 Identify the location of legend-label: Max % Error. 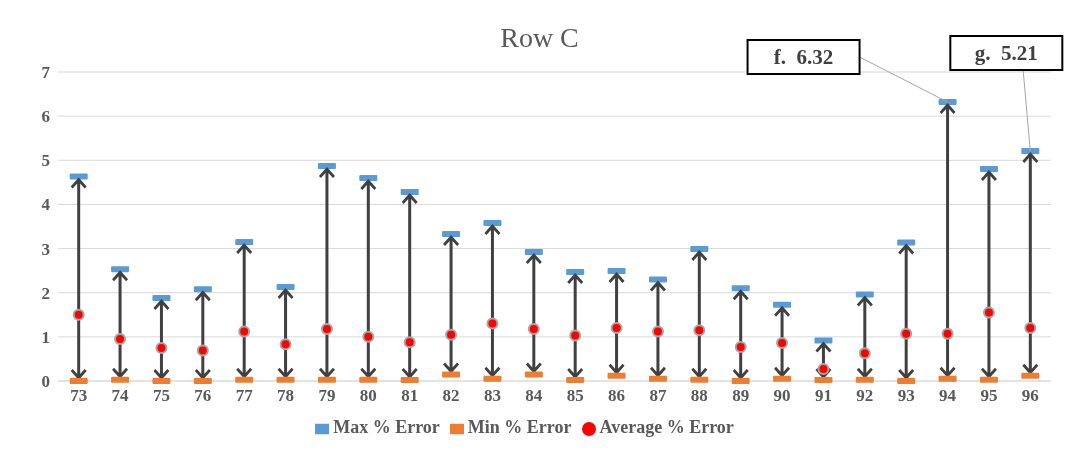
(386, 427).